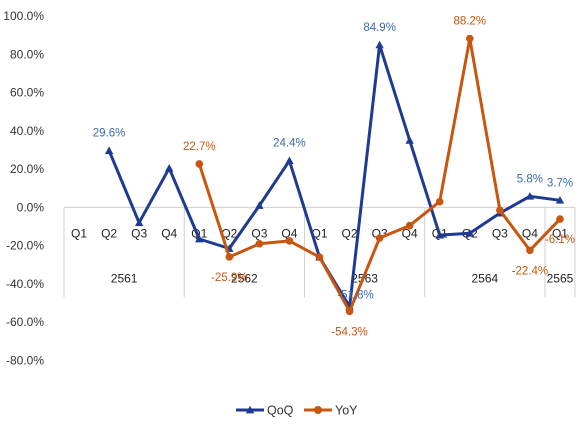 The width and height of the screenshot is (584, 442). What do you see at coordinates (27, 131) in the screenshot?
I see `y-tick-label: 40.0%` at bounding box center [27, 131].